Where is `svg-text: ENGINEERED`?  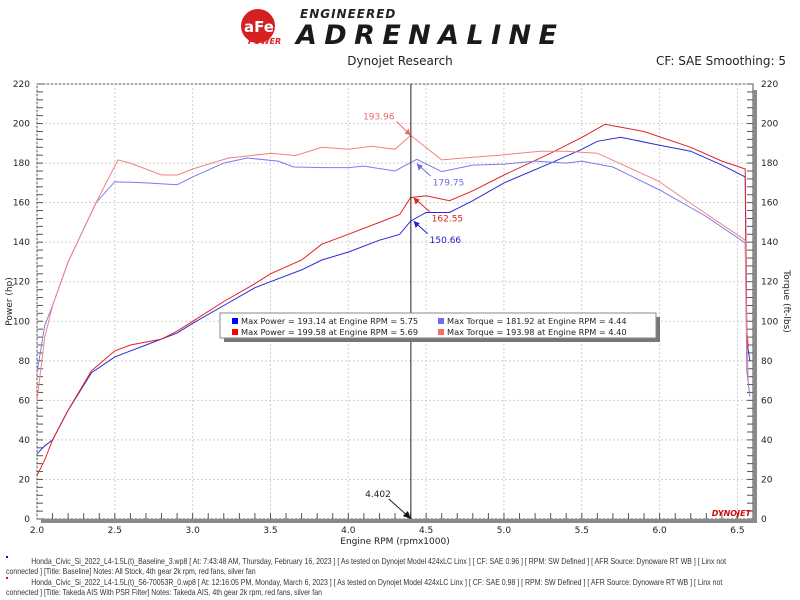
svg-text: ENGINEERED is located at coordinates (348, 14).